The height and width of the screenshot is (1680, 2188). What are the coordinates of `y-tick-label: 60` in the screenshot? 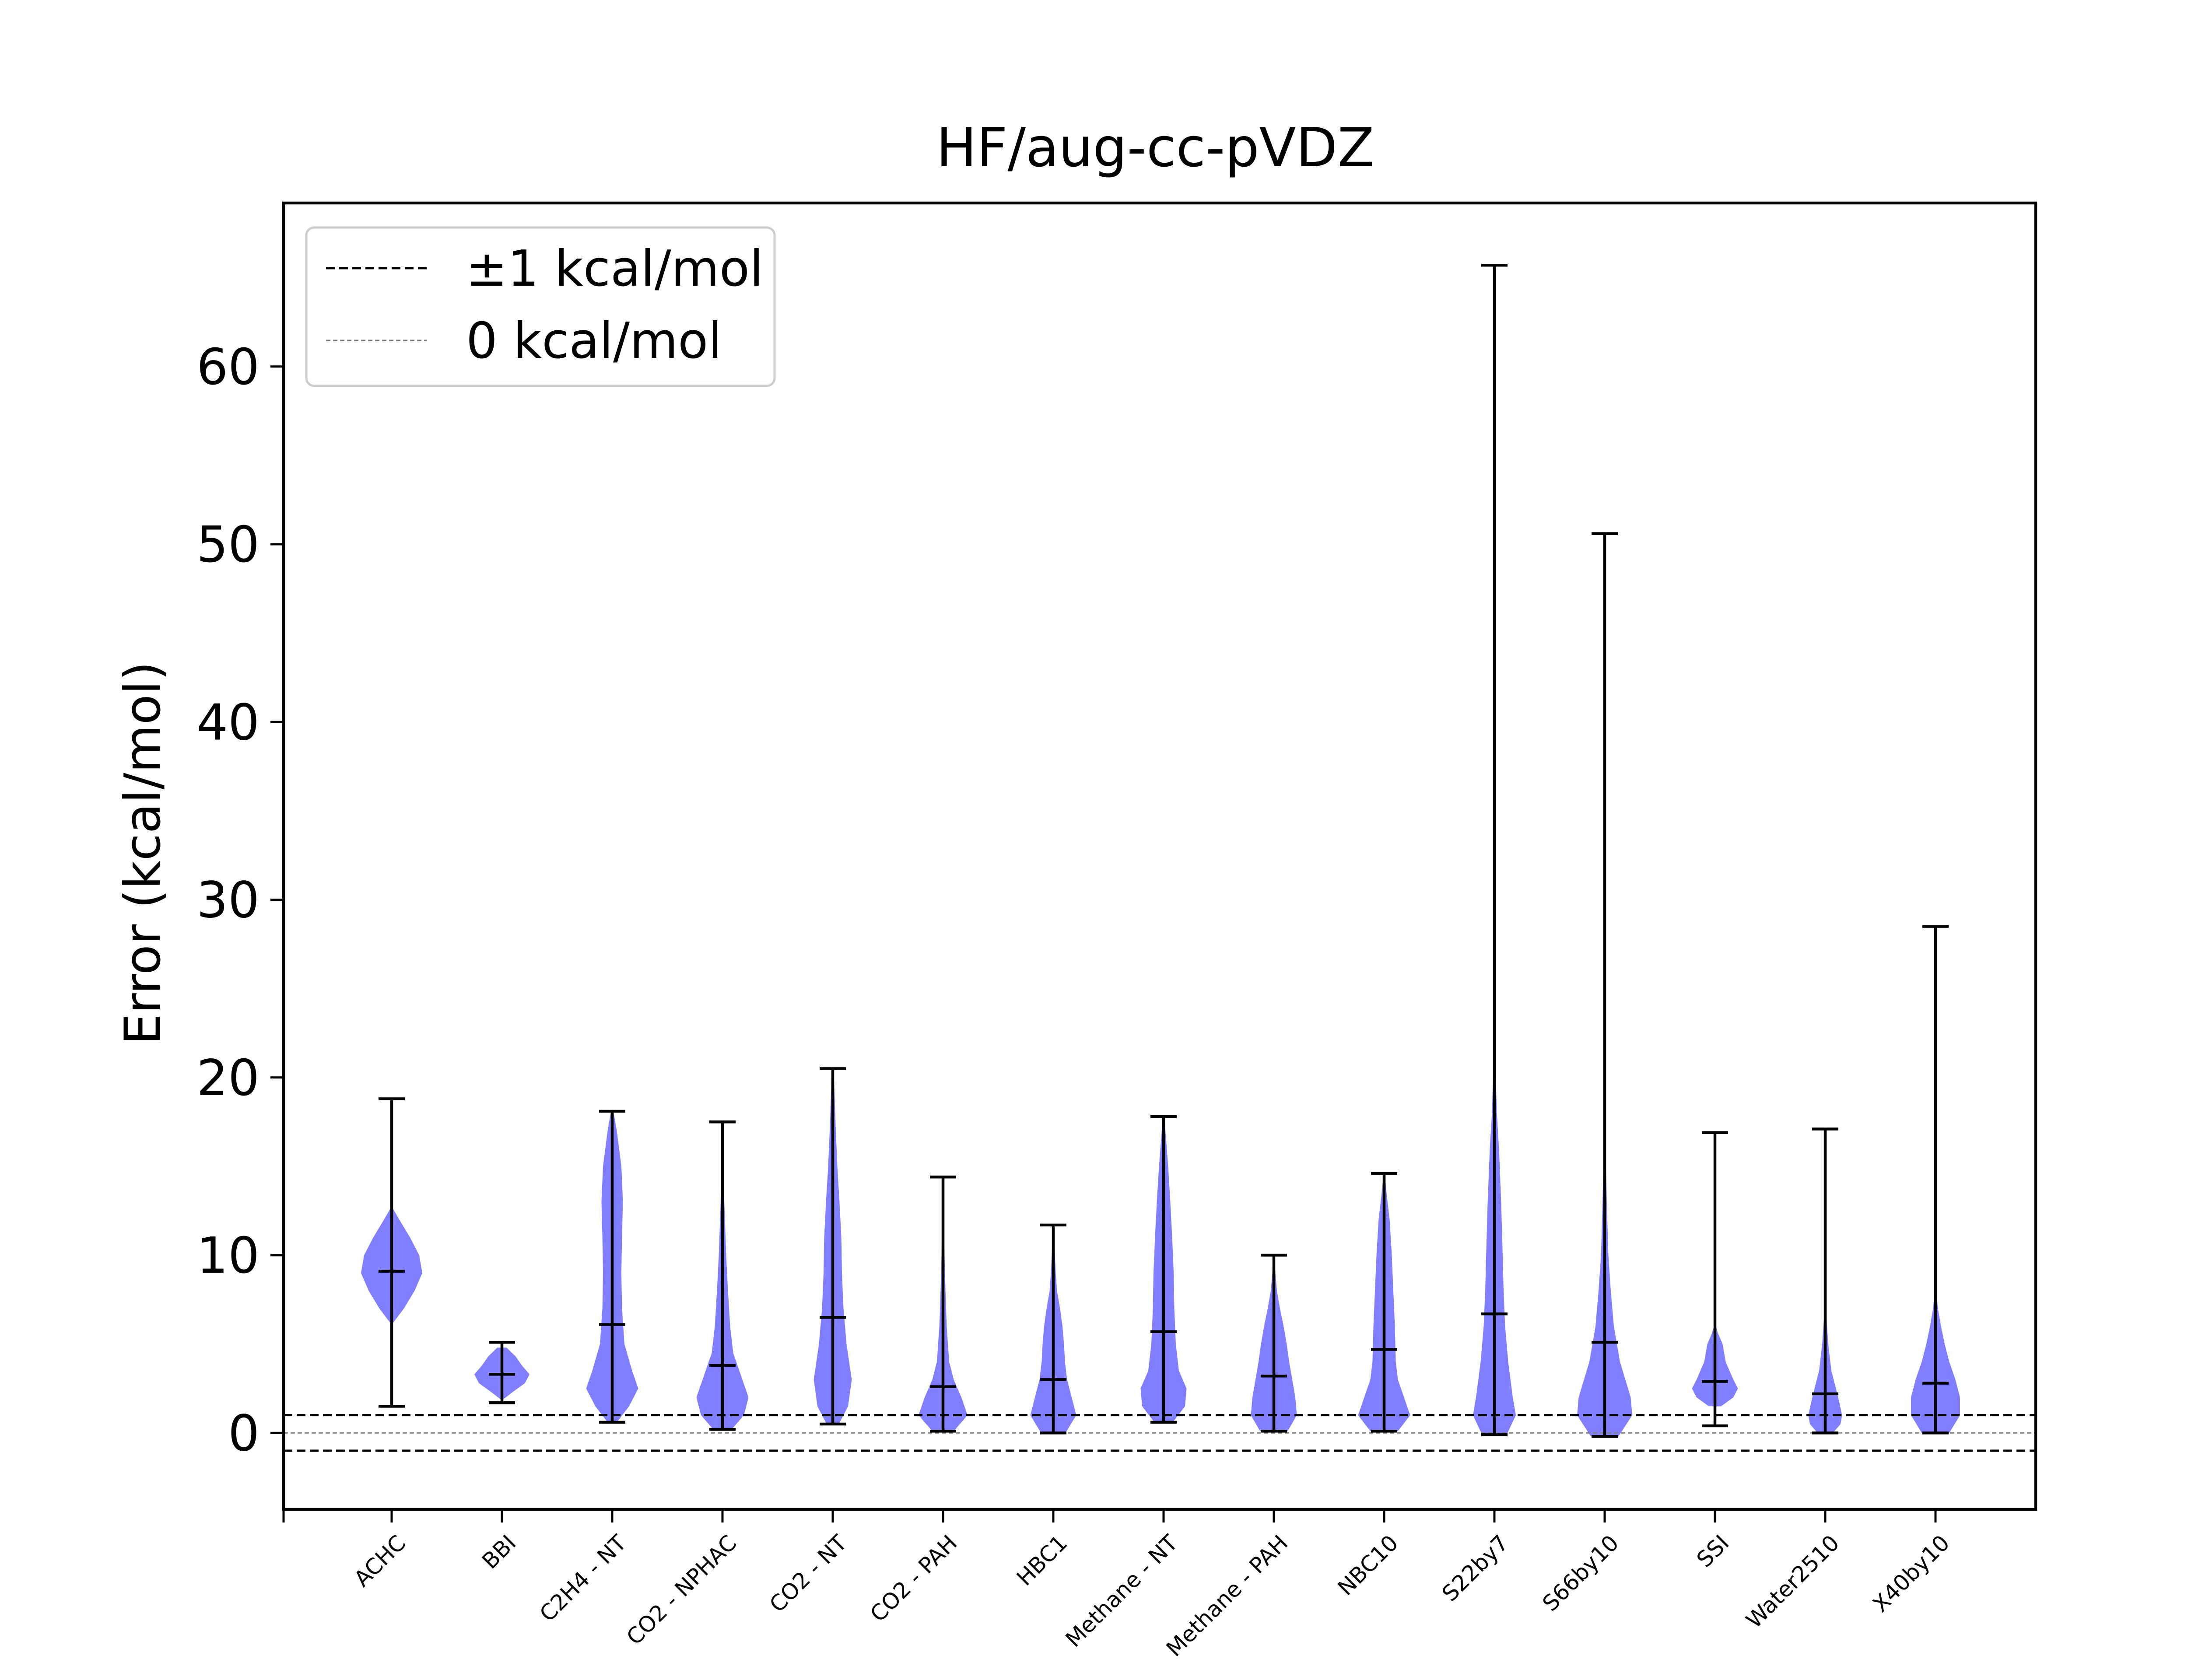 It's located at (227, 367).